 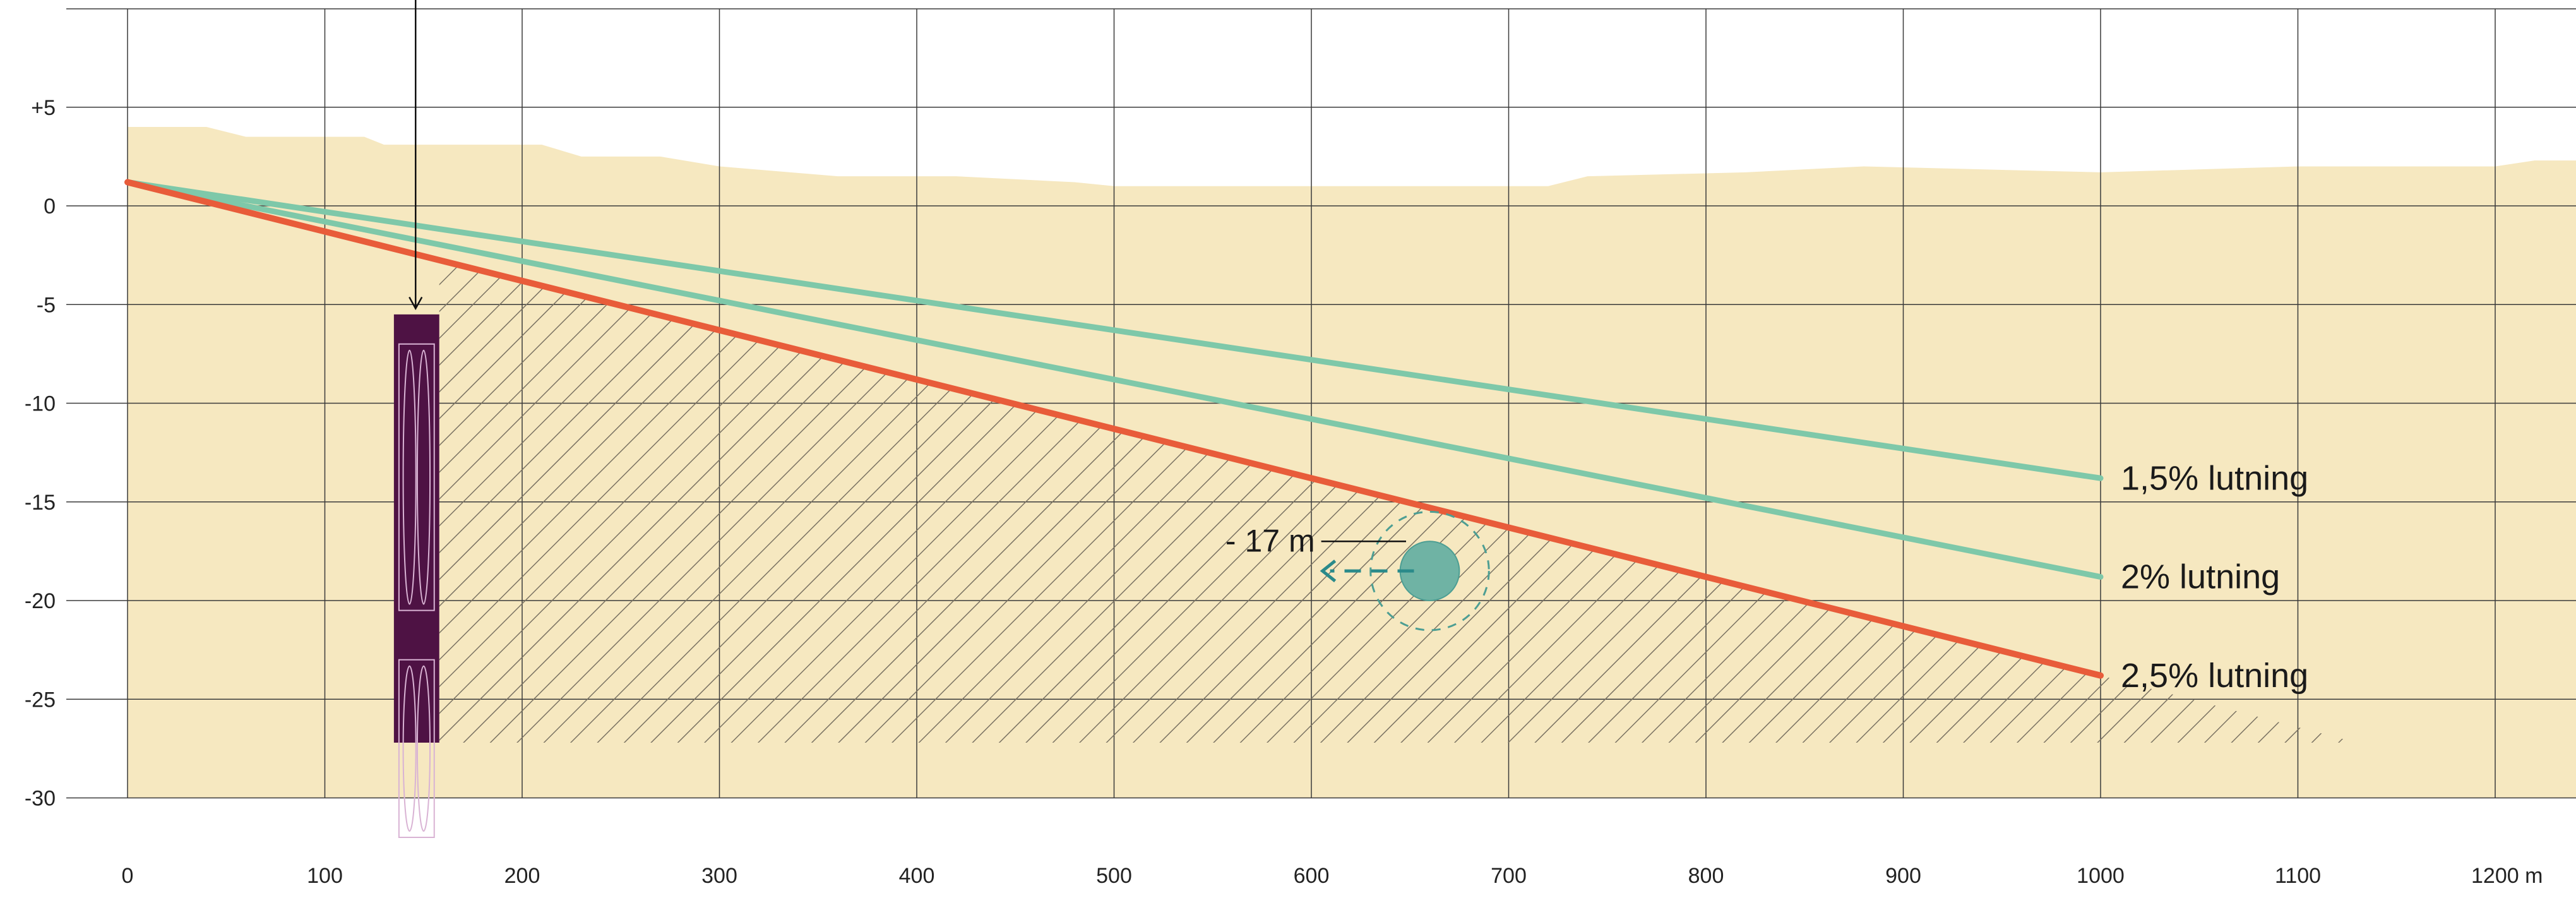 I want to click on shaft, so click(x=416, y=528).